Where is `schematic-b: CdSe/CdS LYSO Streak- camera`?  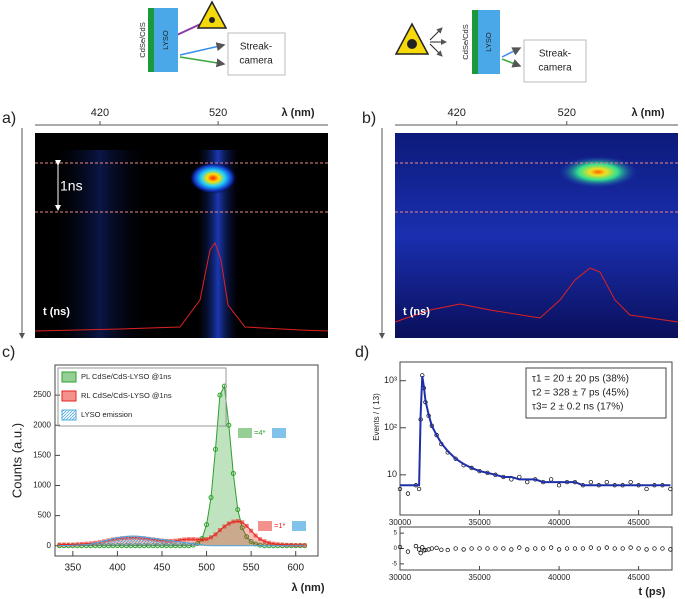 schematic-b: CdSe/CdS LYSO Streak- camera is located at coordinates (490, 46).